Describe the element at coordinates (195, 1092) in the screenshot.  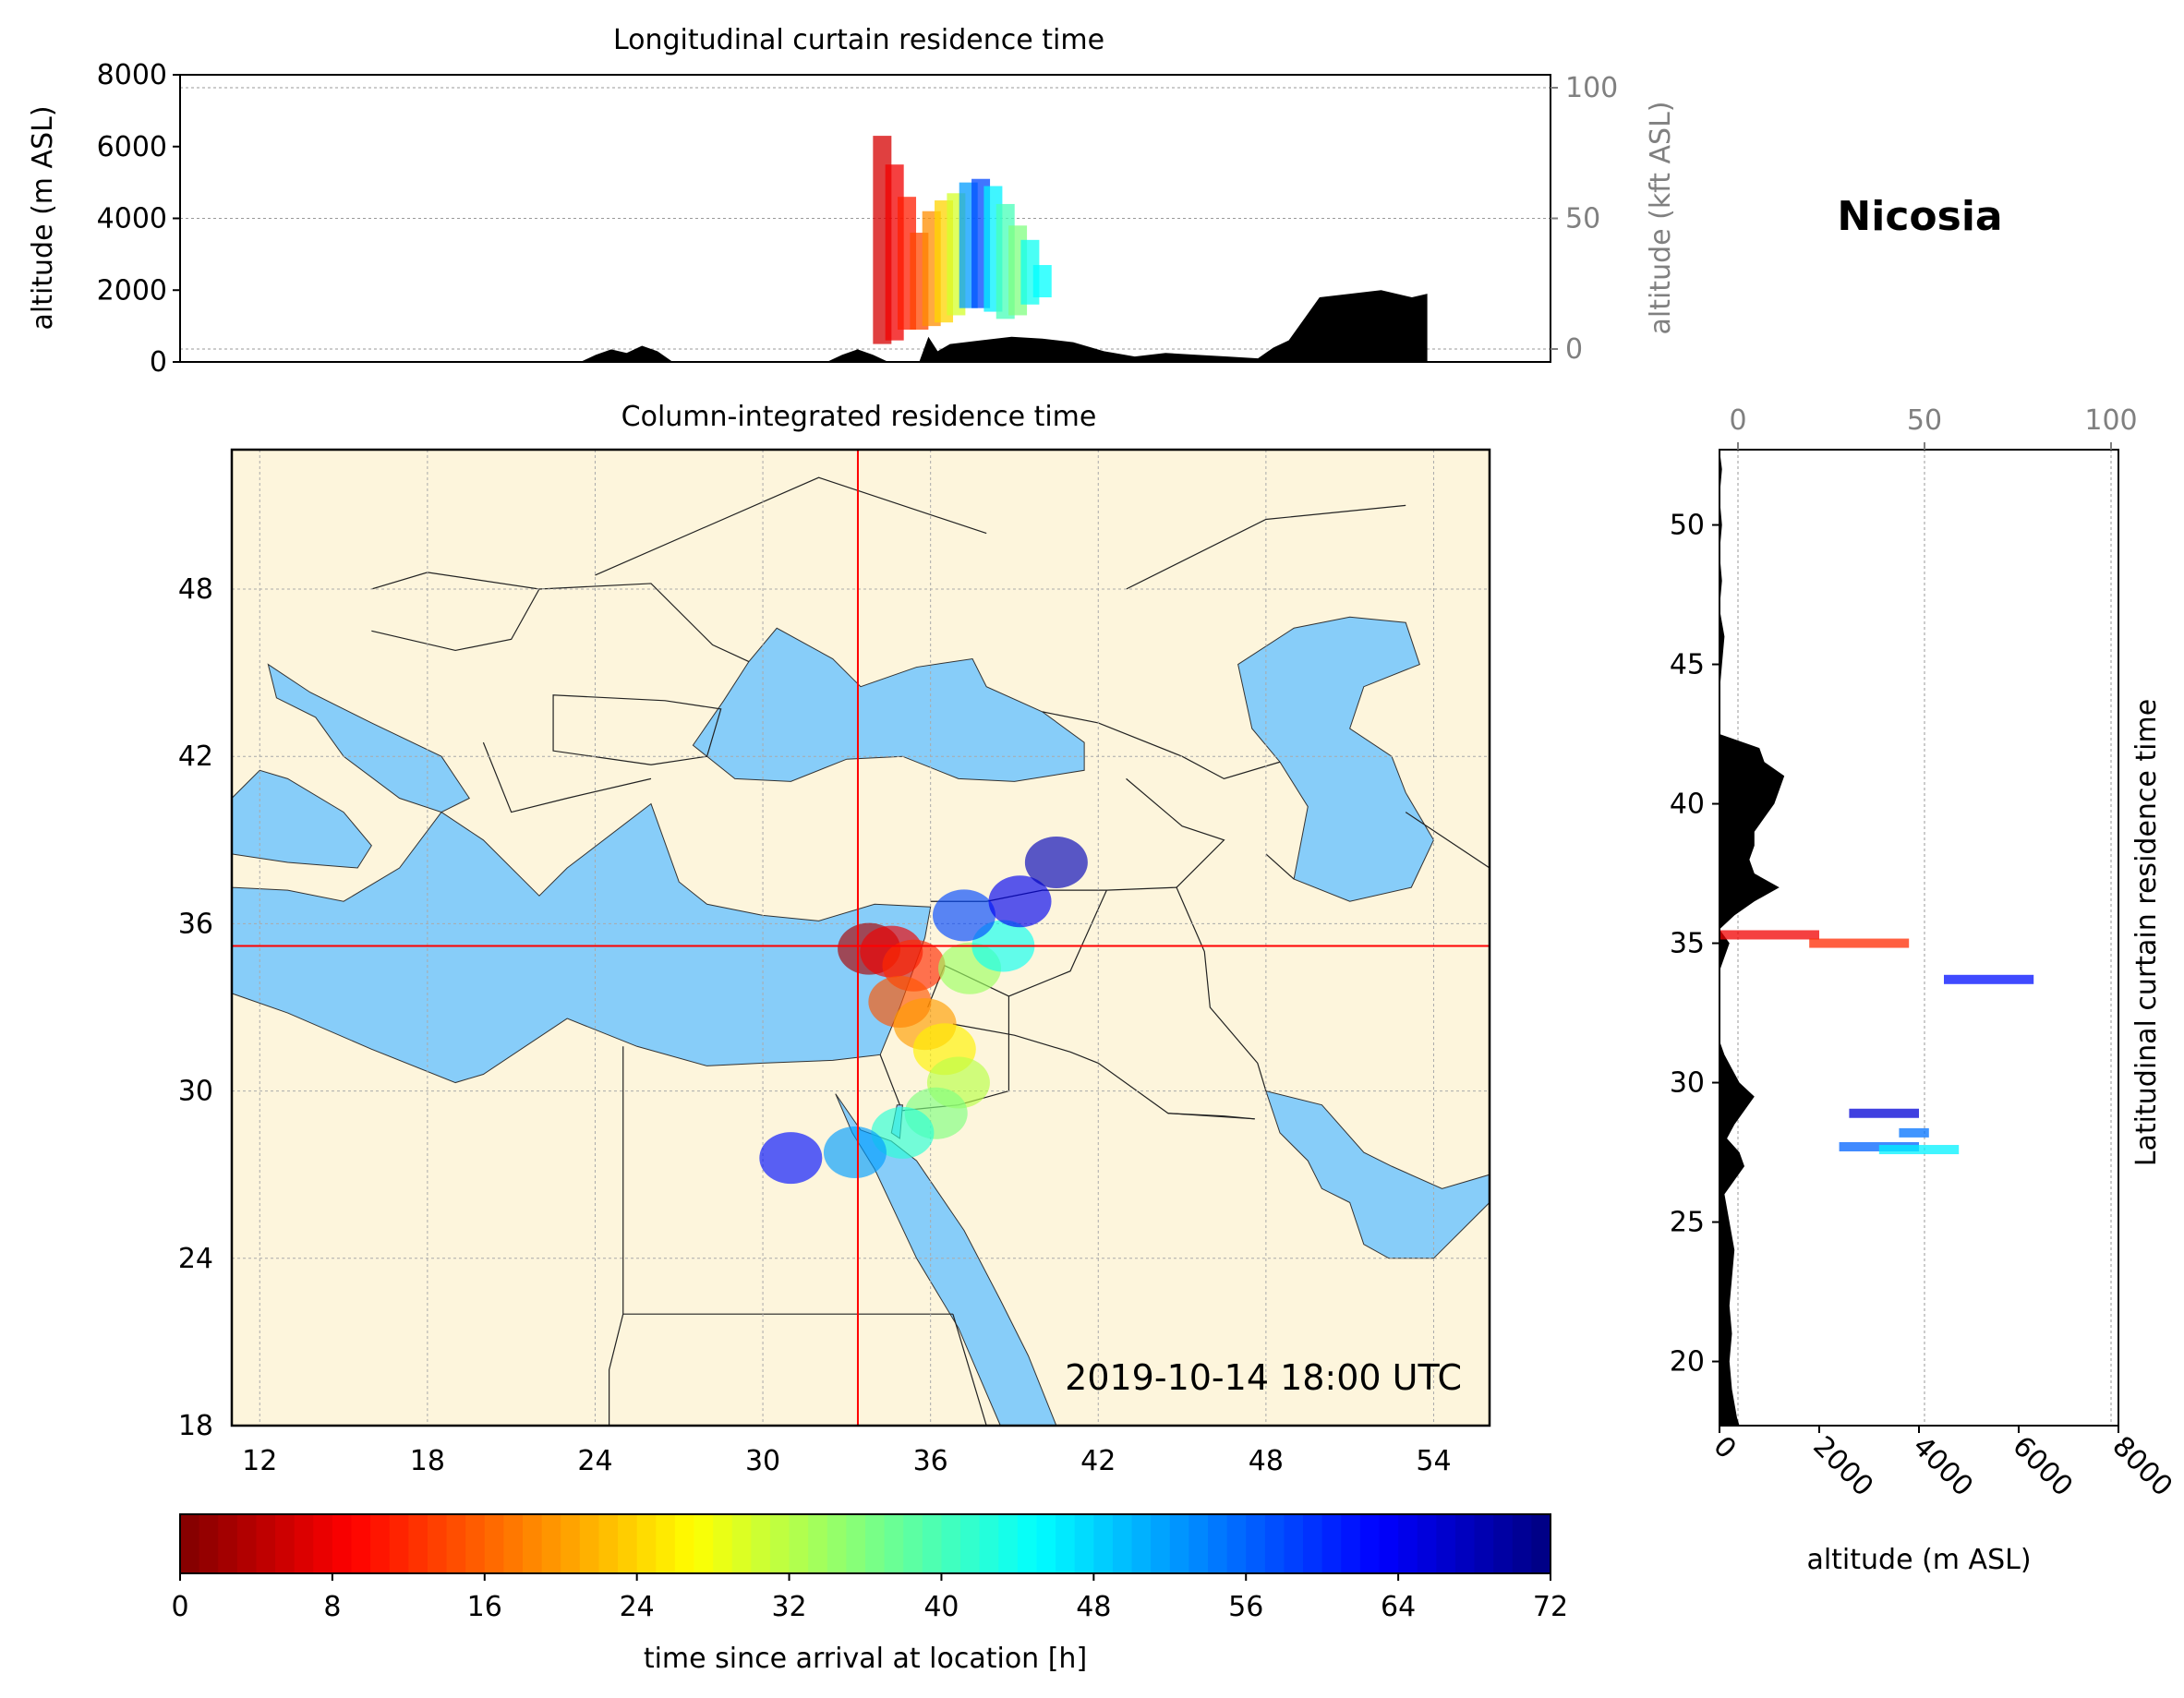
I see `map-y-tick-label-2: 30` at that location.